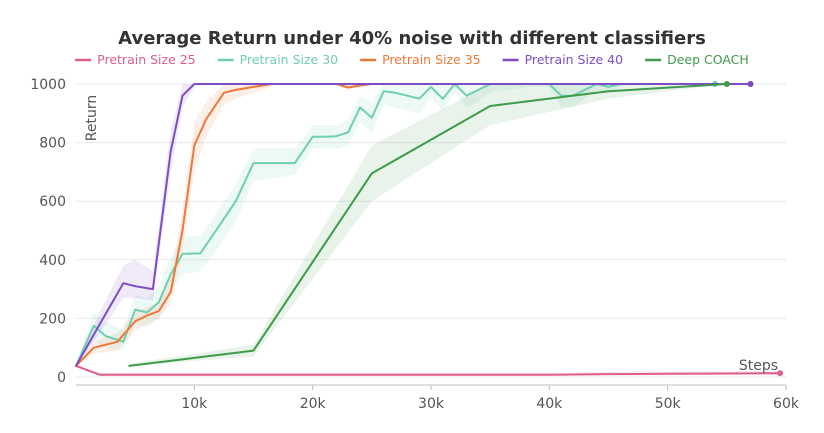  I want to click on x-tick-label: 50k, so click(668, 404).